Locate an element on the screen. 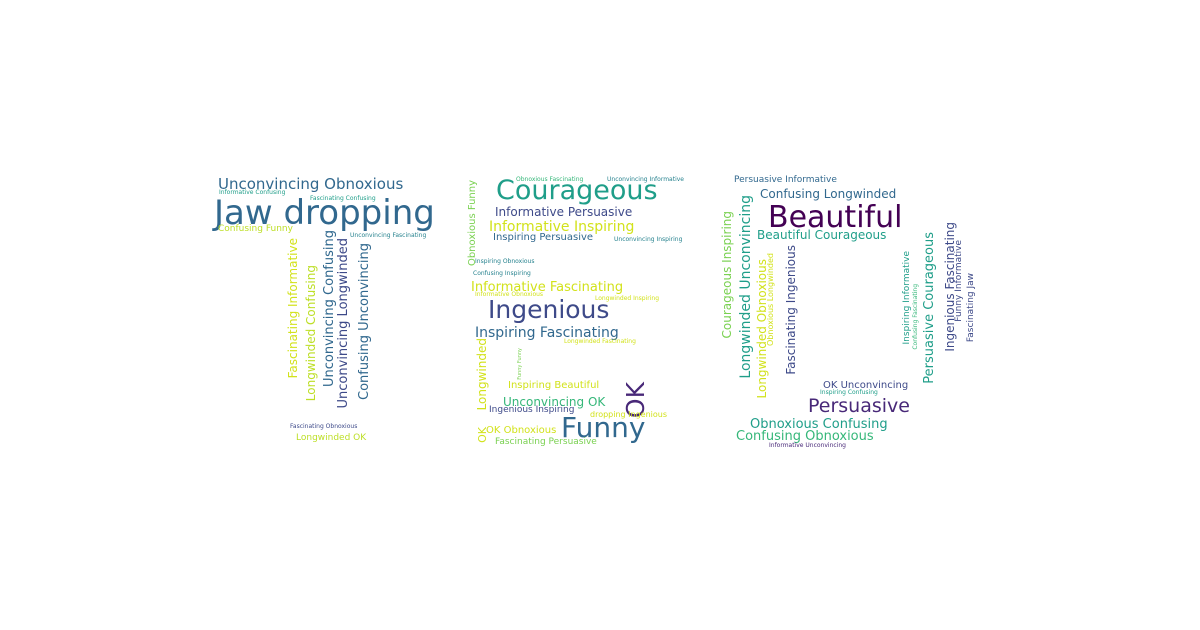  cloud-word: Longwinded is located at coordinates (482, 374).